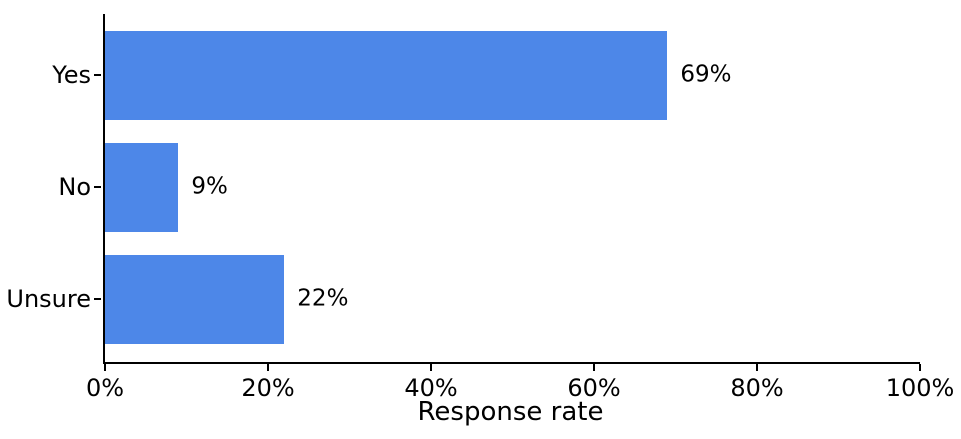  I want to click on bar-value-label: 22%, so click(323, 298).